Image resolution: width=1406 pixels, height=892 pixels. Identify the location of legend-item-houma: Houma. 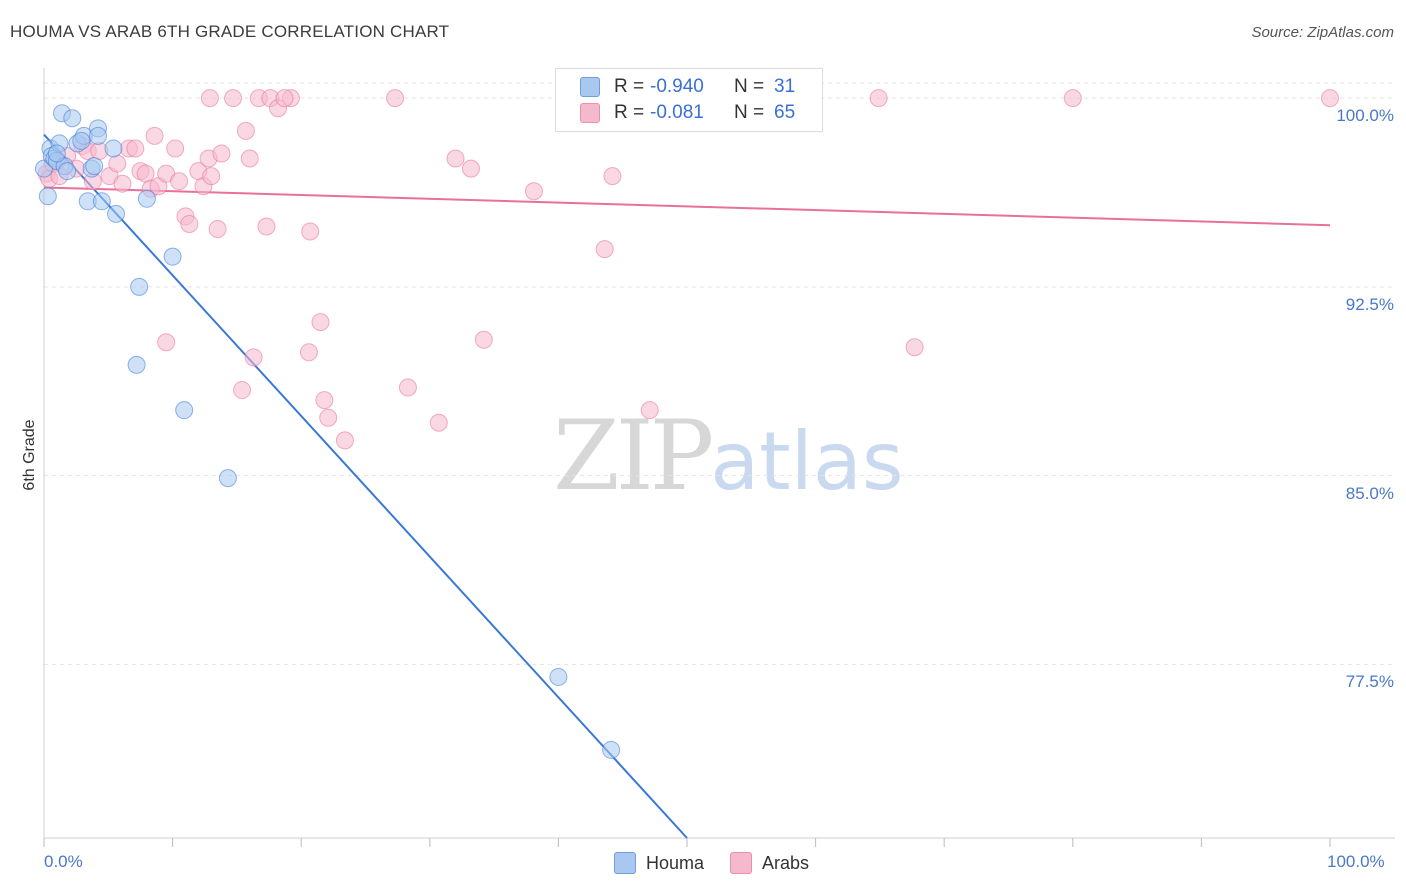
(659, 863).